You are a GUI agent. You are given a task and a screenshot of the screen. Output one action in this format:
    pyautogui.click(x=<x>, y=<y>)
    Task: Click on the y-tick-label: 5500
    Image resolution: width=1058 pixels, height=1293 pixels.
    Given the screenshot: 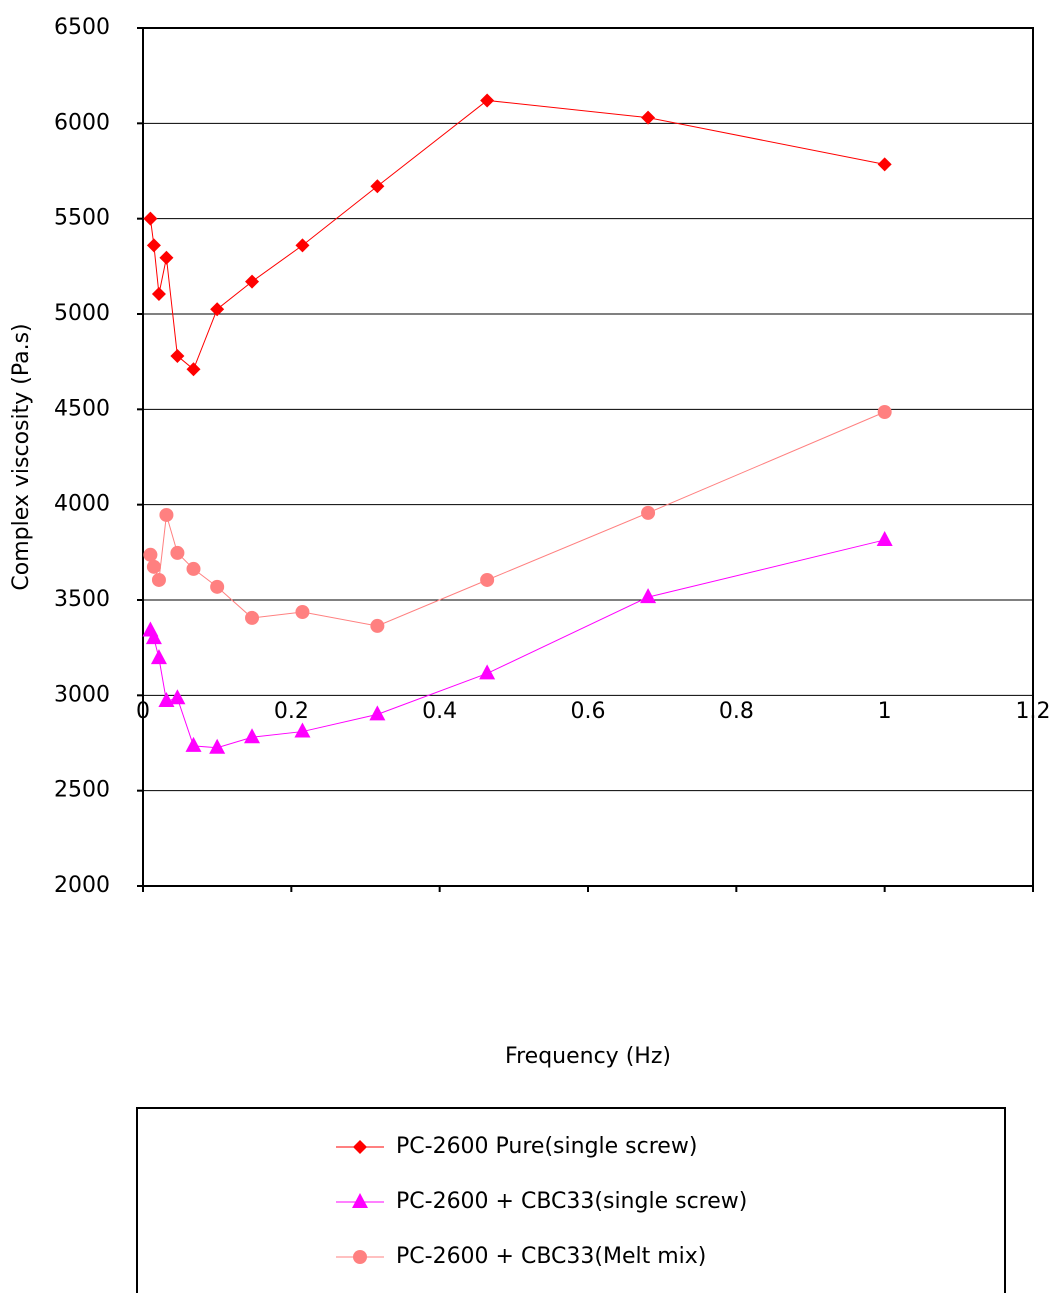 What is the action you would take?
    pyautogui.click(x=82, y=218)
    